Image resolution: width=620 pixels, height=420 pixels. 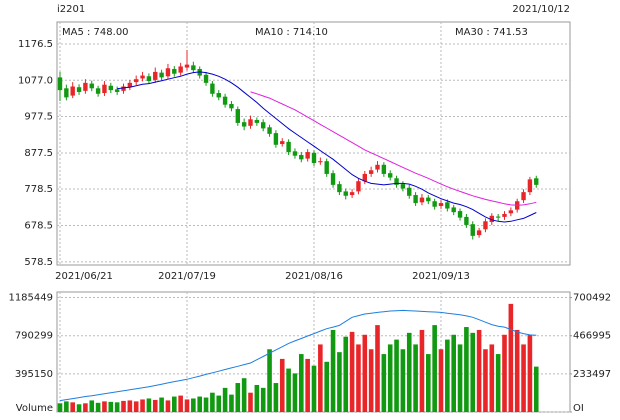 I want to click on symbol: i2201, so click(x=71, y=9).